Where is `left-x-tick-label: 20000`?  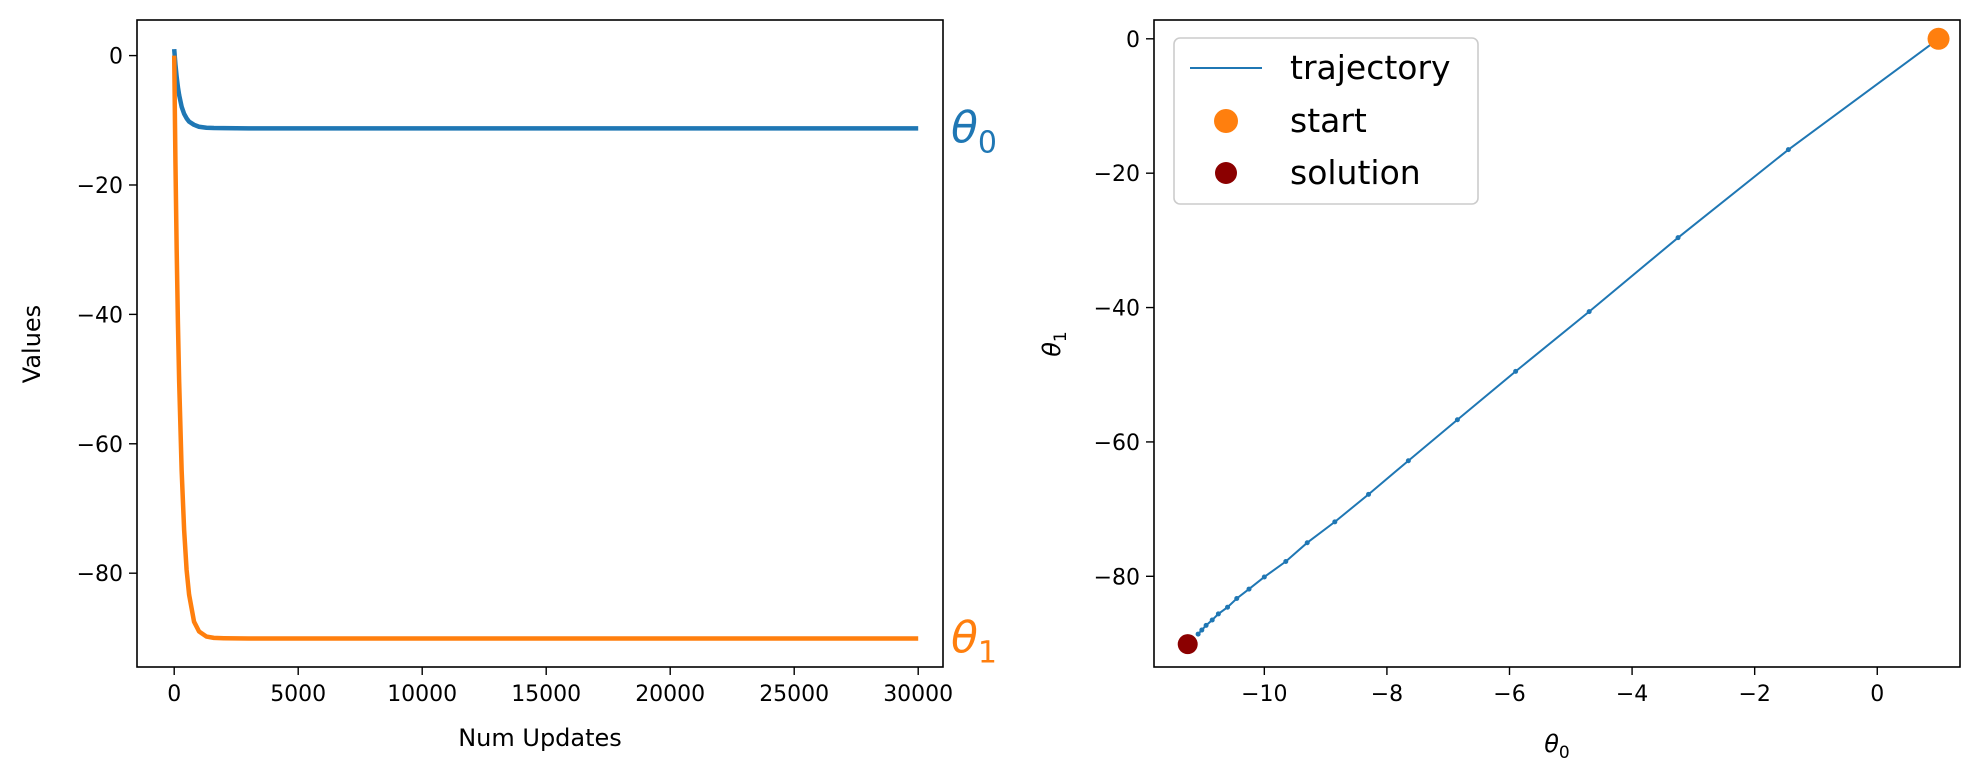
left-x-tick-label: 20000 is located at coordinates (670, 694).